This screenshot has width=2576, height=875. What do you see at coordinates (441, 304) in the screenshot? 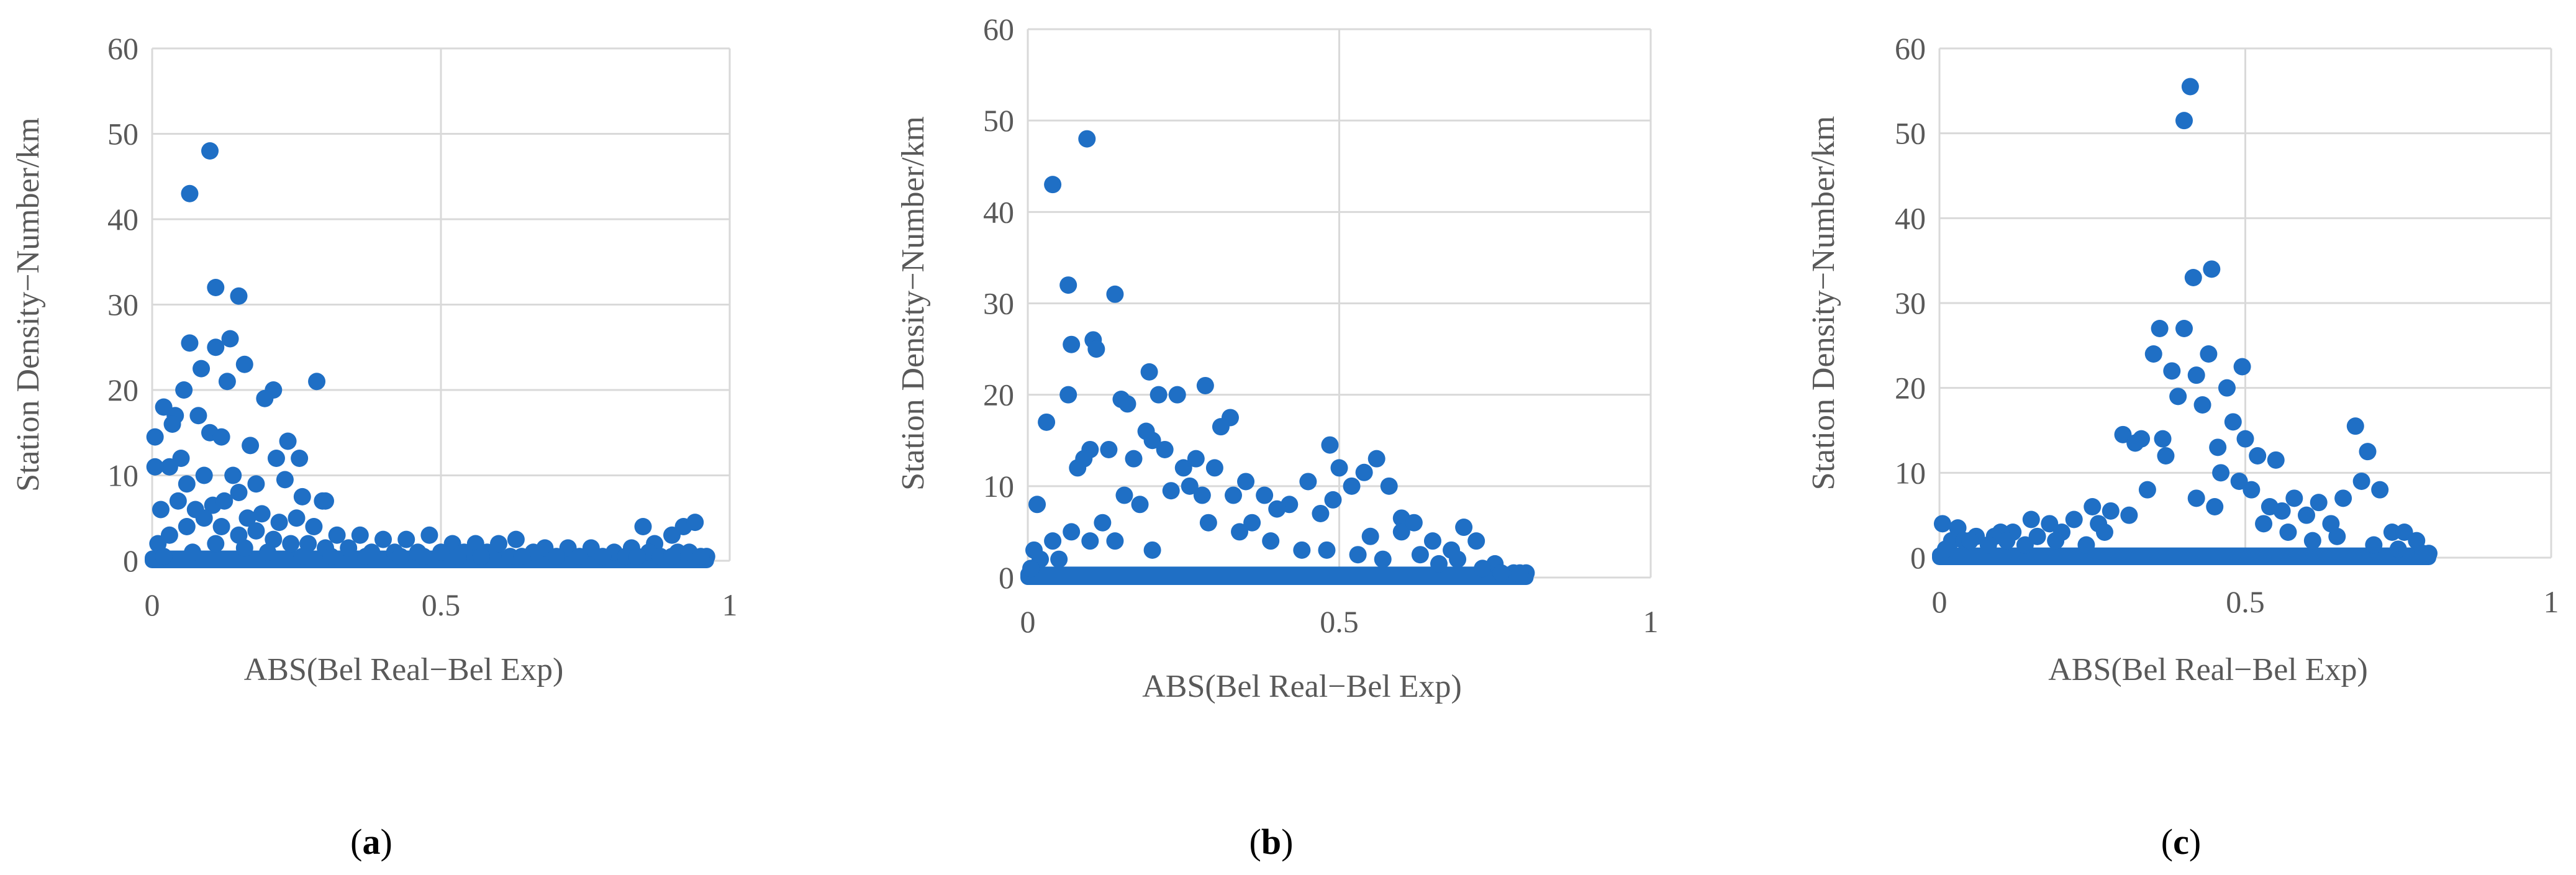
I see `gridlines` at bounding box center [441, 304].